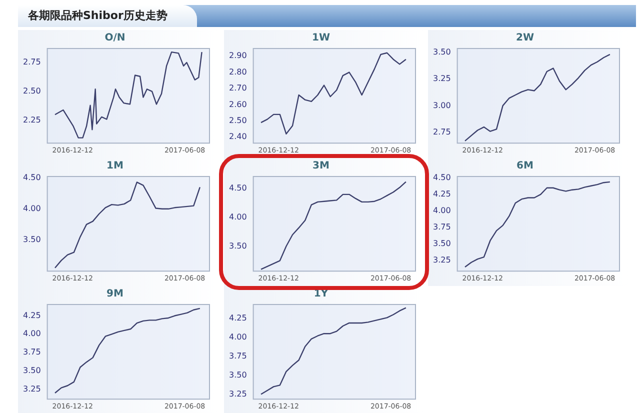 The width and height of the screenshot is (640, 413). I want to click on chart-title: 6M, so click(525, 166).